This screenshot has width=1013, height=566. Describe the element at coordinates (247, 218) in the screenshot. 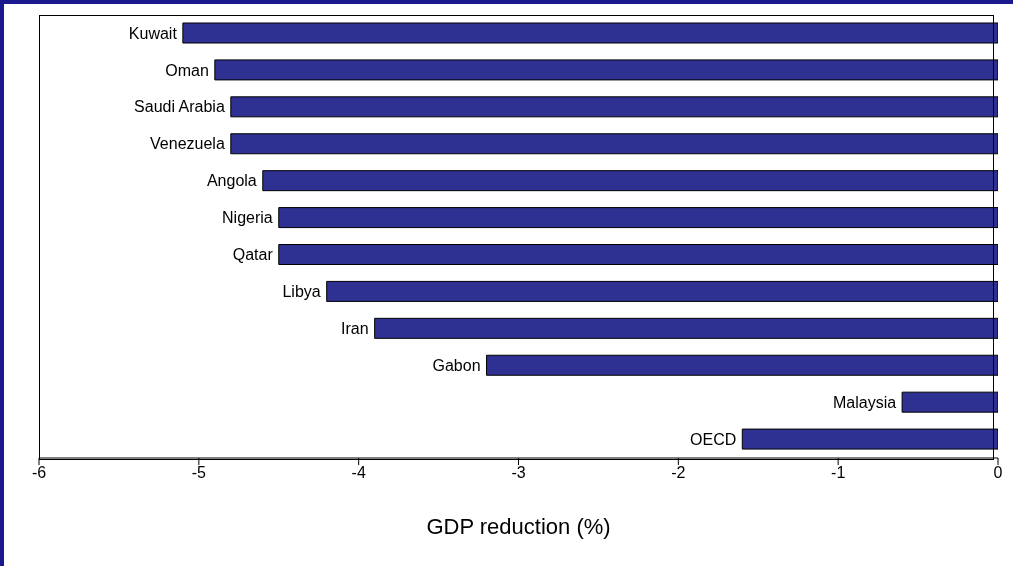

I see `y-tick-label: Nigeria` at that location.